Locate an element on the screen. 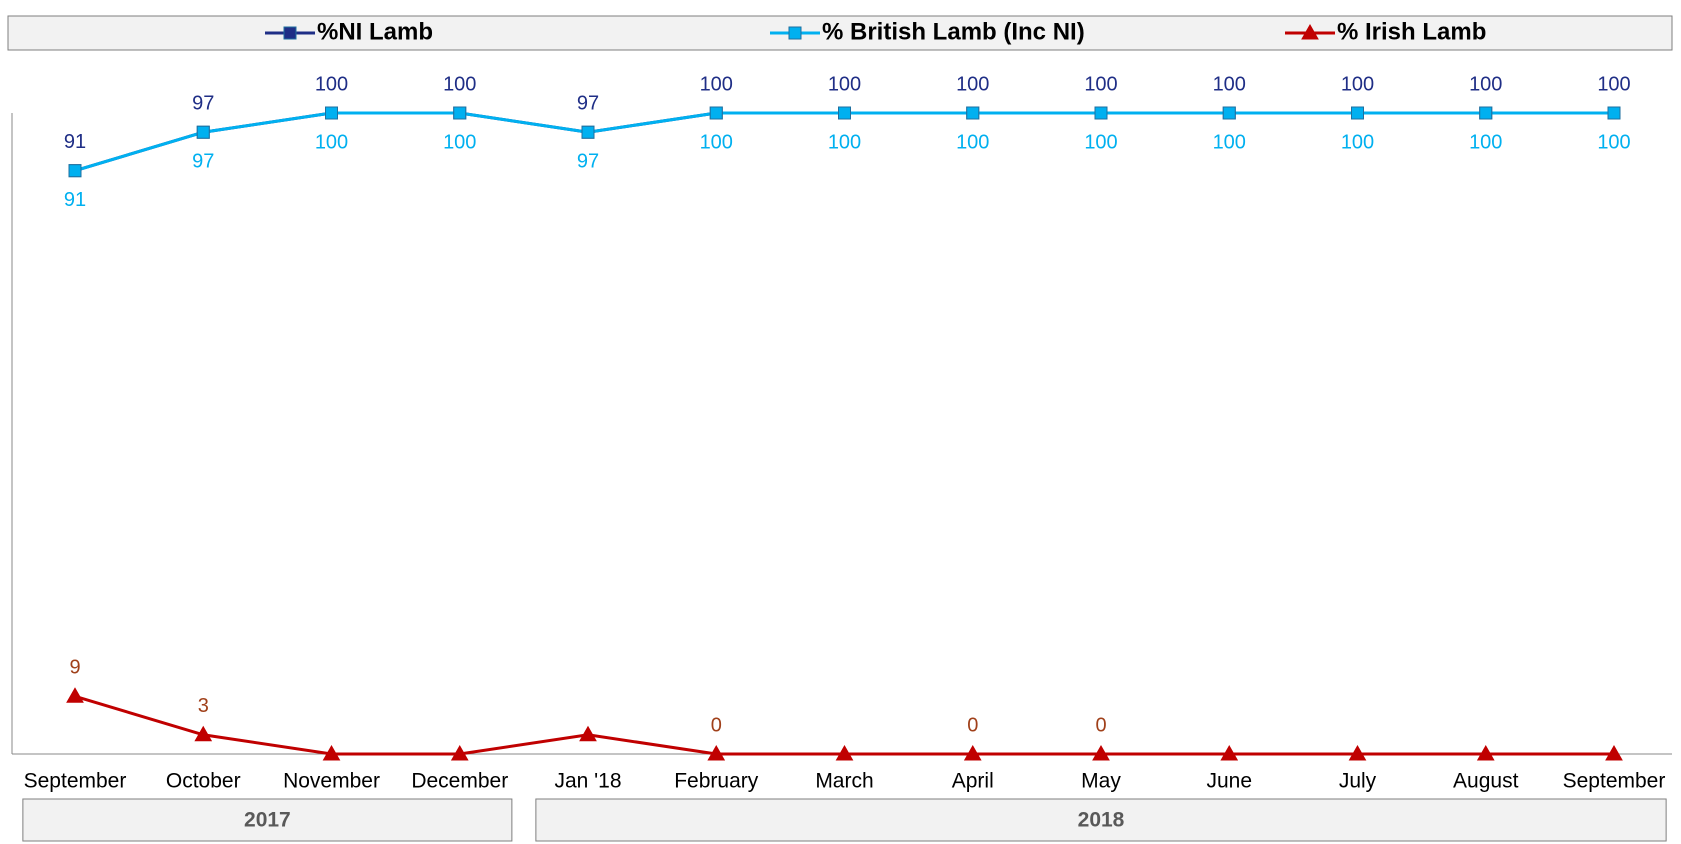 The image size is (1681, 844). x-tick-label: April is located at coordinates (973, 781).